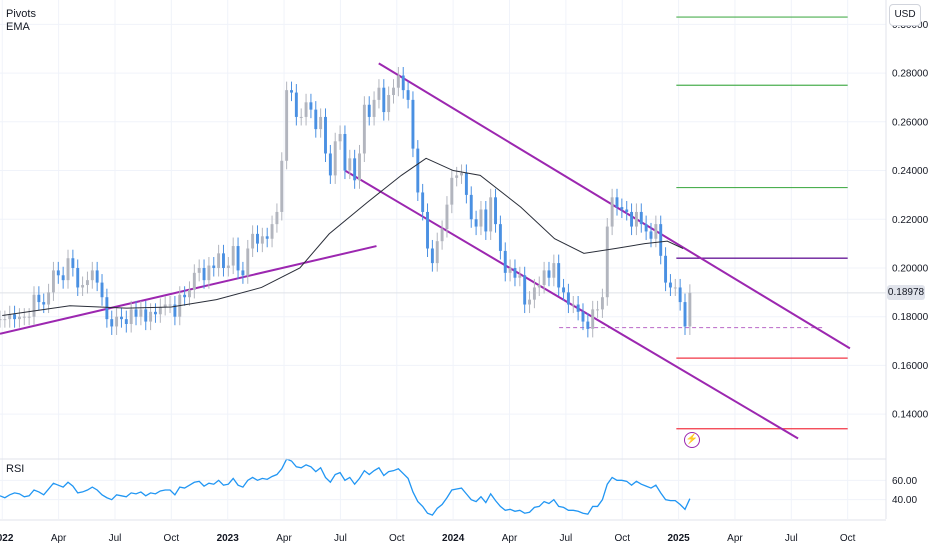  What do you see at coordinates (21, 14) in the screenshot?
I see `legend-pivots: Pivots` at bounding box center [21, 14].